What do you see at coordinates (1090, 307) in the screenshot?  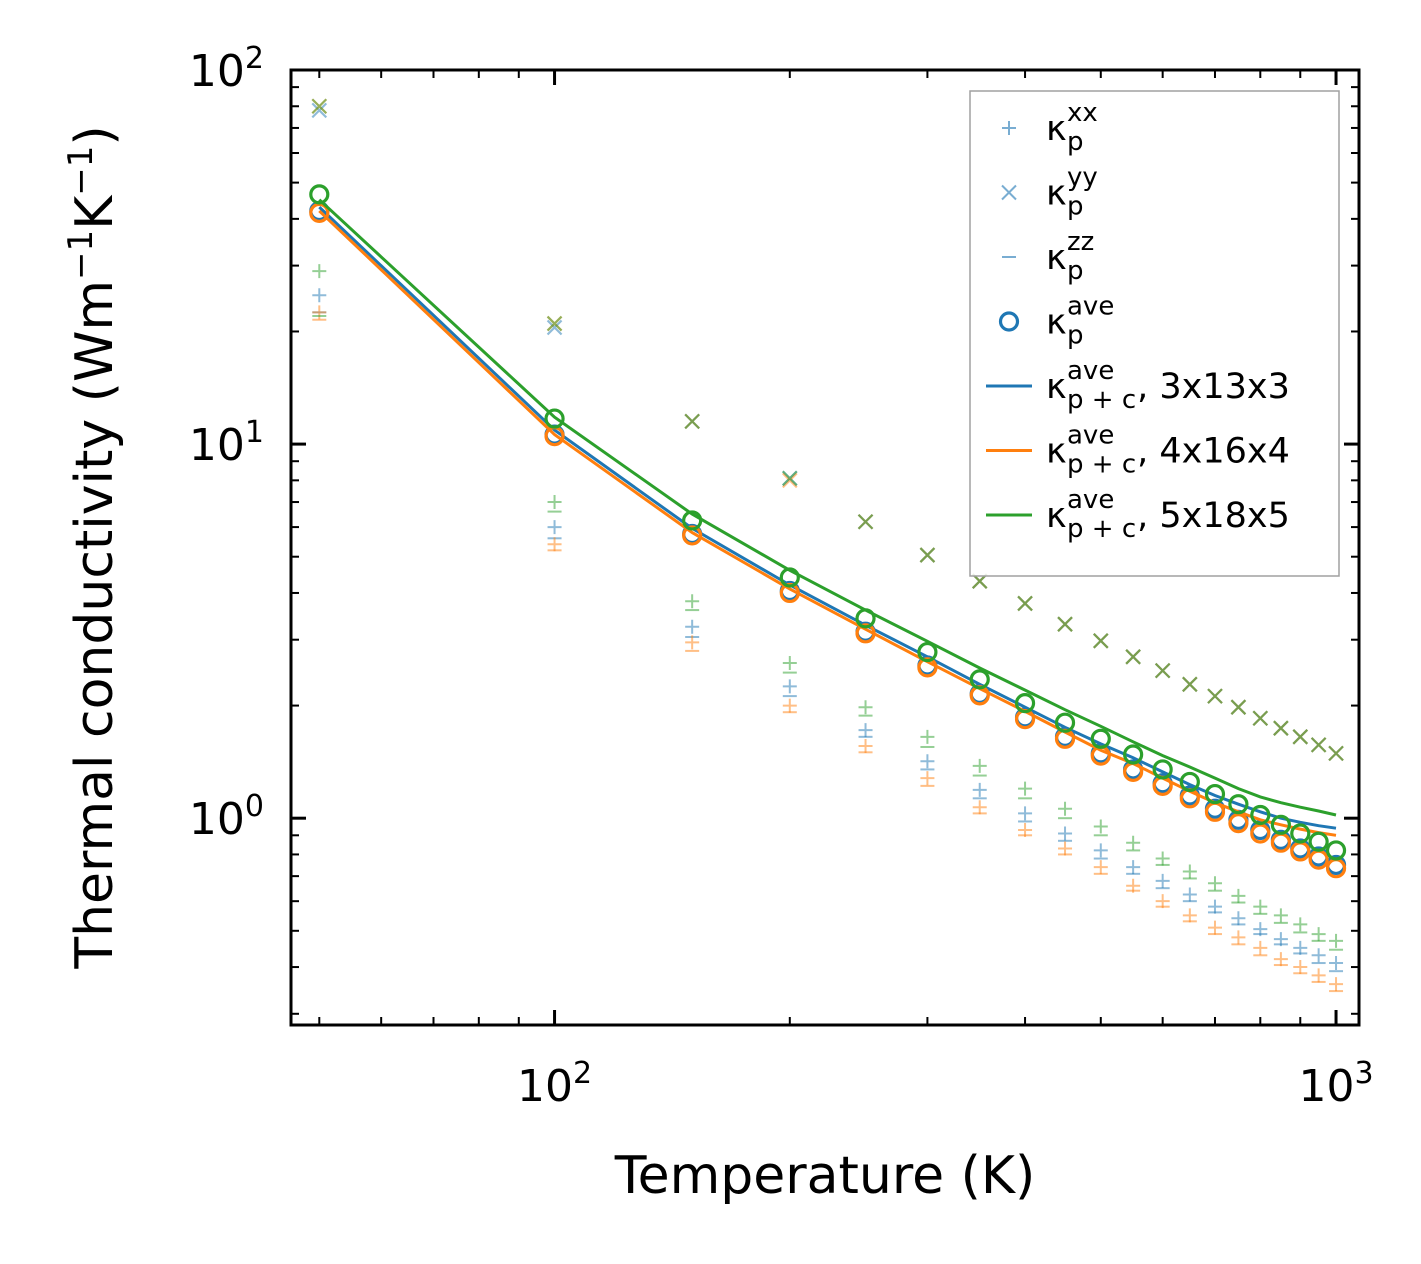 I see `legend-superscript: ave` at bounding box center [1090, 307].